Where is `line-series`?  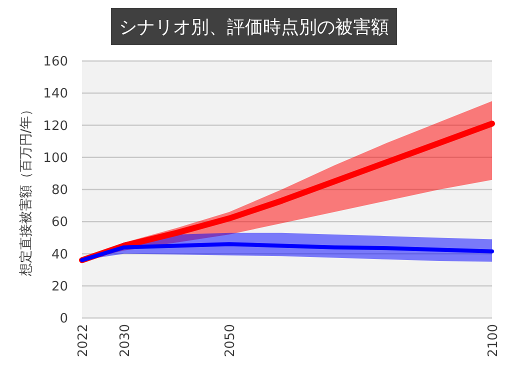
line-series is located at coordinates (287, 252).